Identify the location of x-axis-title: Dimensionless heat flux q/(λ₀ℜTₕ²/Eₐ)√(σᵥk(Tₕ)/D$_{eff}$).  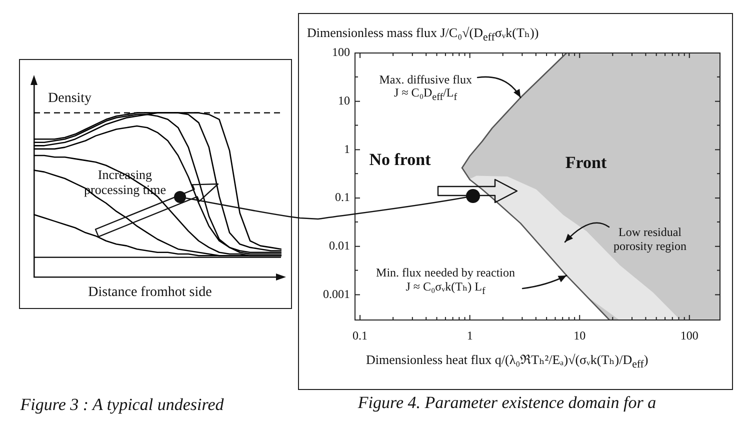
(507, 362).